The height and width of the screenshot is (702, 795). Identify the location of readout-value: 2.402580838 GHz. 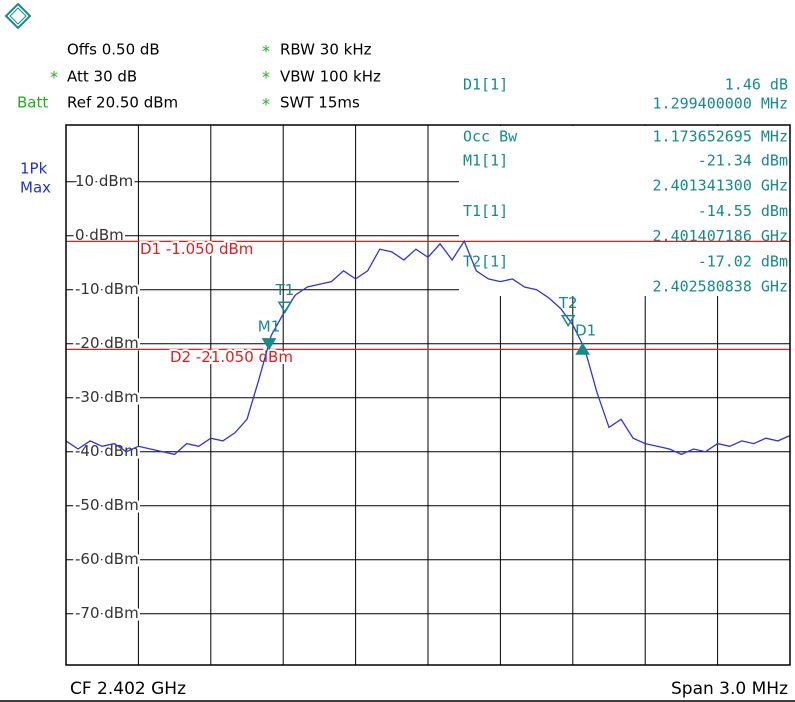
(720, 287).